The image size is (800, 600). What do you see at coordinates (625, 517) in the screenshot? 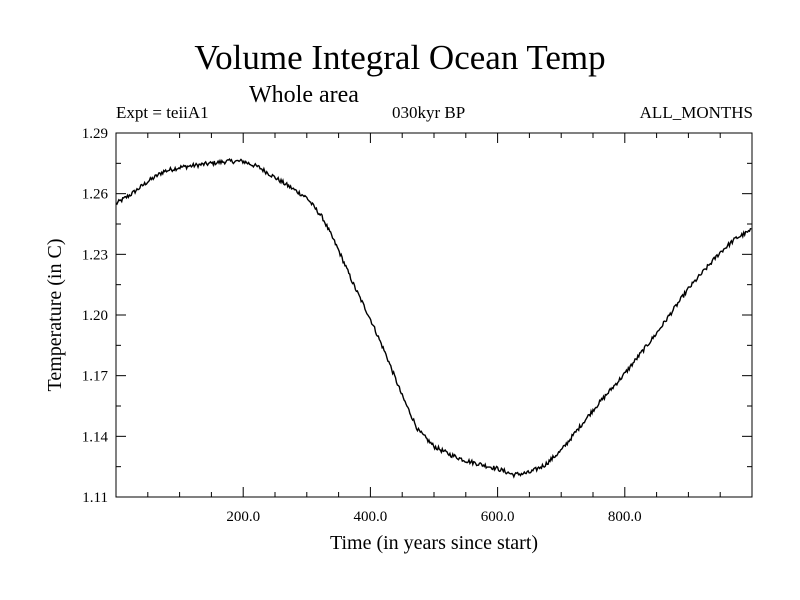
I see `x-tick-label: 800.0` at bounding box center [625, 517].